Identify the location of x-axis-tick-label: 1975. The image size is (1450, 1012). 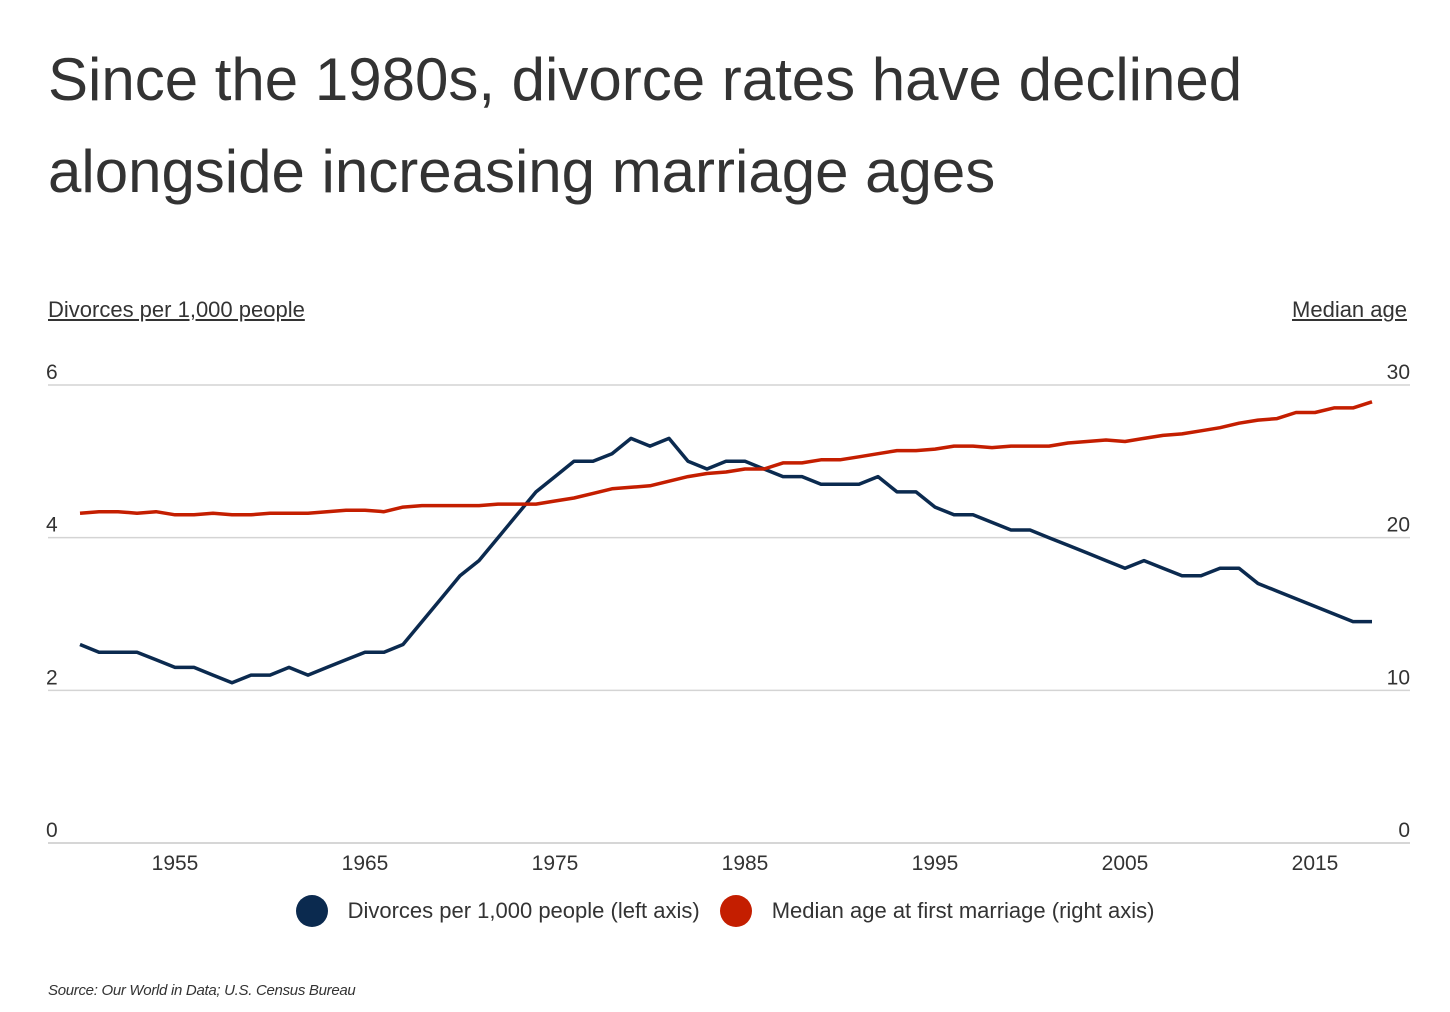
(555, 863).